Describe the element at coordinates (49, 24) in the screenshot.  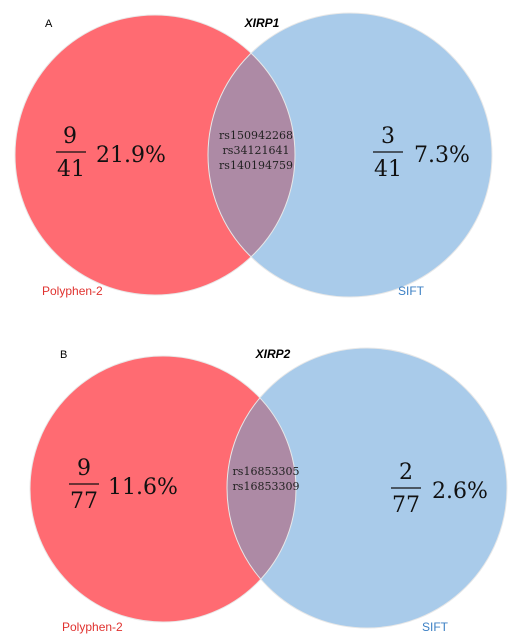
I see `panel-letter: A` at that location.